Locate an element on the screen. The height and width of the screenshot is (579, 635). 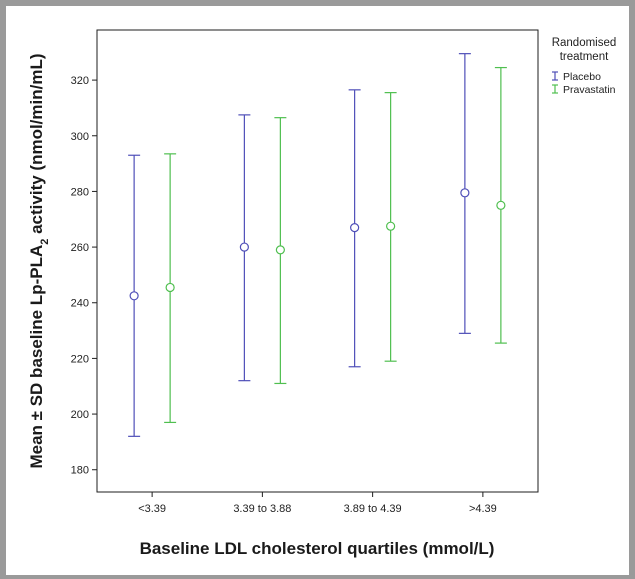
x-tick-label: 3.39 to 3.88 is located at coordinates (262, 509).